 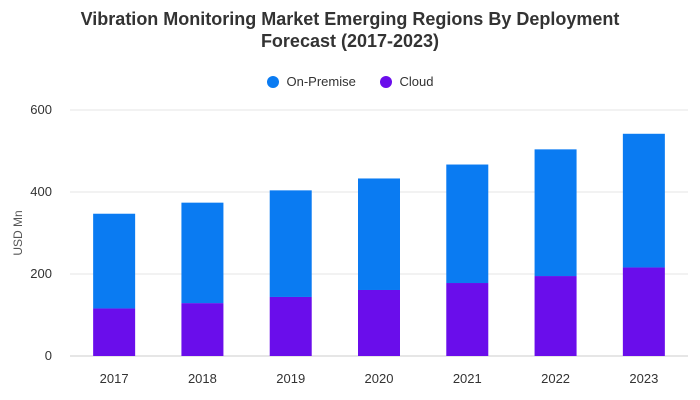 I want to click on x-tick-label: 2019, so click(x=290, y=378).